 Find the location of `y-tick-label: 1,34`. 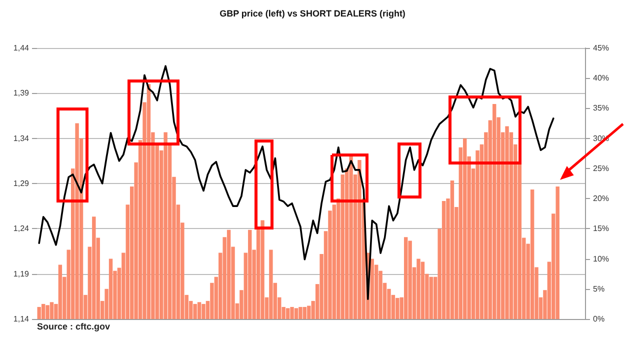

y-tick-label: 1,34 is located at coordinates (21, 138).